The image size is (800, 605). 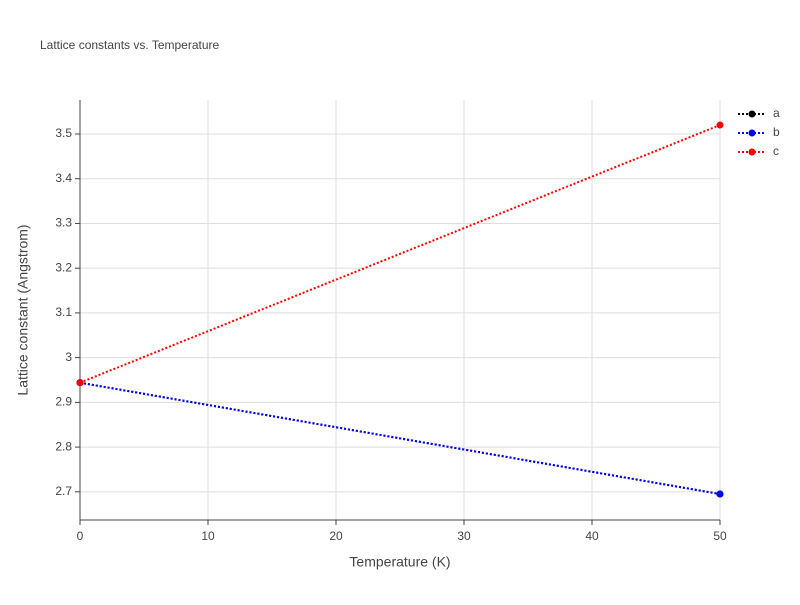 What do you see at coordinates (776, 113) in the screenshot?
I see `legend-label: a` at bounding box center [776, 113].